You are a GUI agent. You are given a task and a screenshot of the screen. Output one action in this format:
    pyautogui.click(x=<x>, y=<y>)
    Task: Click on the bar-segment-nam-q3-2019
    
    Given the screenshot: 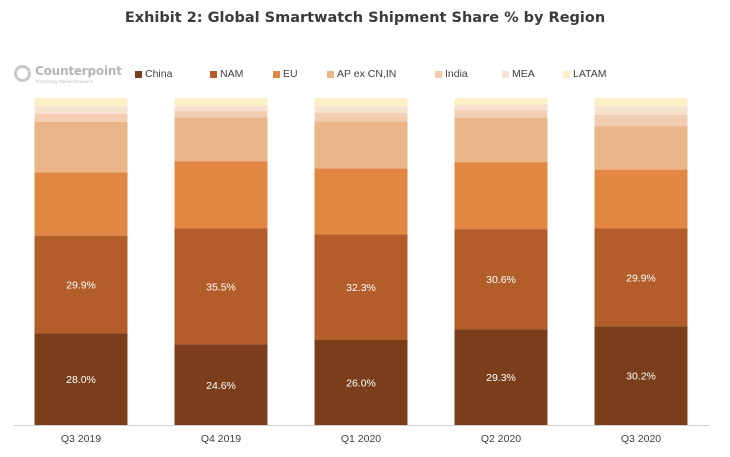 What is the action you would take?
    pyautogui.click(x=81, y=284)
    